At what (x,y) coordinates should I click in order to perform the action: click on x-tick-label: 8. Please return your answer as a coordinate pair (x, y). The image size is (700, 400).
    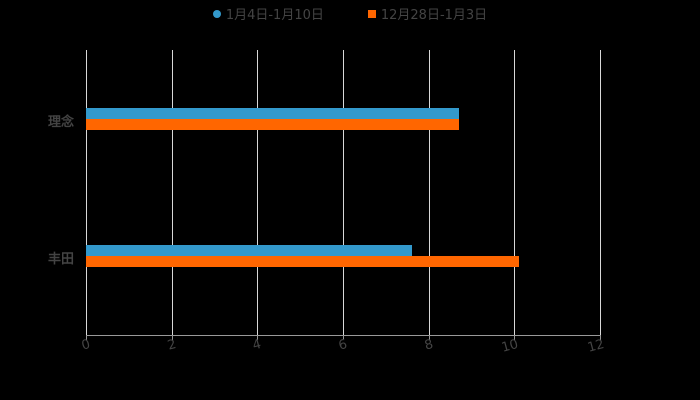
    Looking at the image, I should click on (428, 345).